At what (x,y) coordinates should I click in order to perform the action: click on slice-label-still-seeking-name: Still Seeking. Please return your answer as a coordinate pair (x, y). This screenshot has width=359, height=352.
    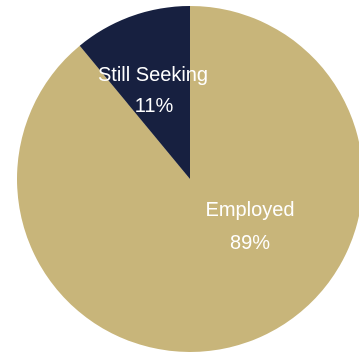
    Looking at the image, I should click on (153, 75).